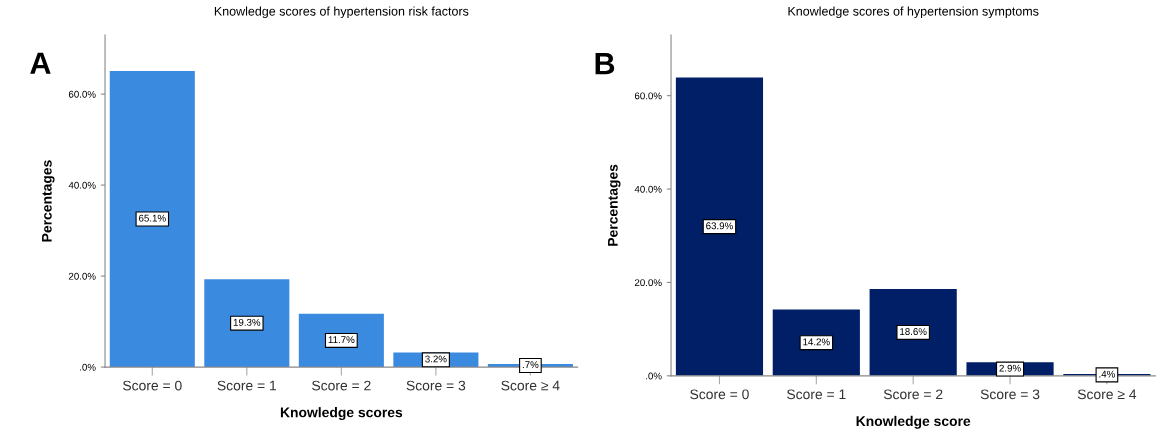 The width and height of the screenshot is (1167, 437). What do you see at coordinates (1010, 368) in the screenshot?
I see `data-label: 2.9%` at bounding box center [1010, 368].